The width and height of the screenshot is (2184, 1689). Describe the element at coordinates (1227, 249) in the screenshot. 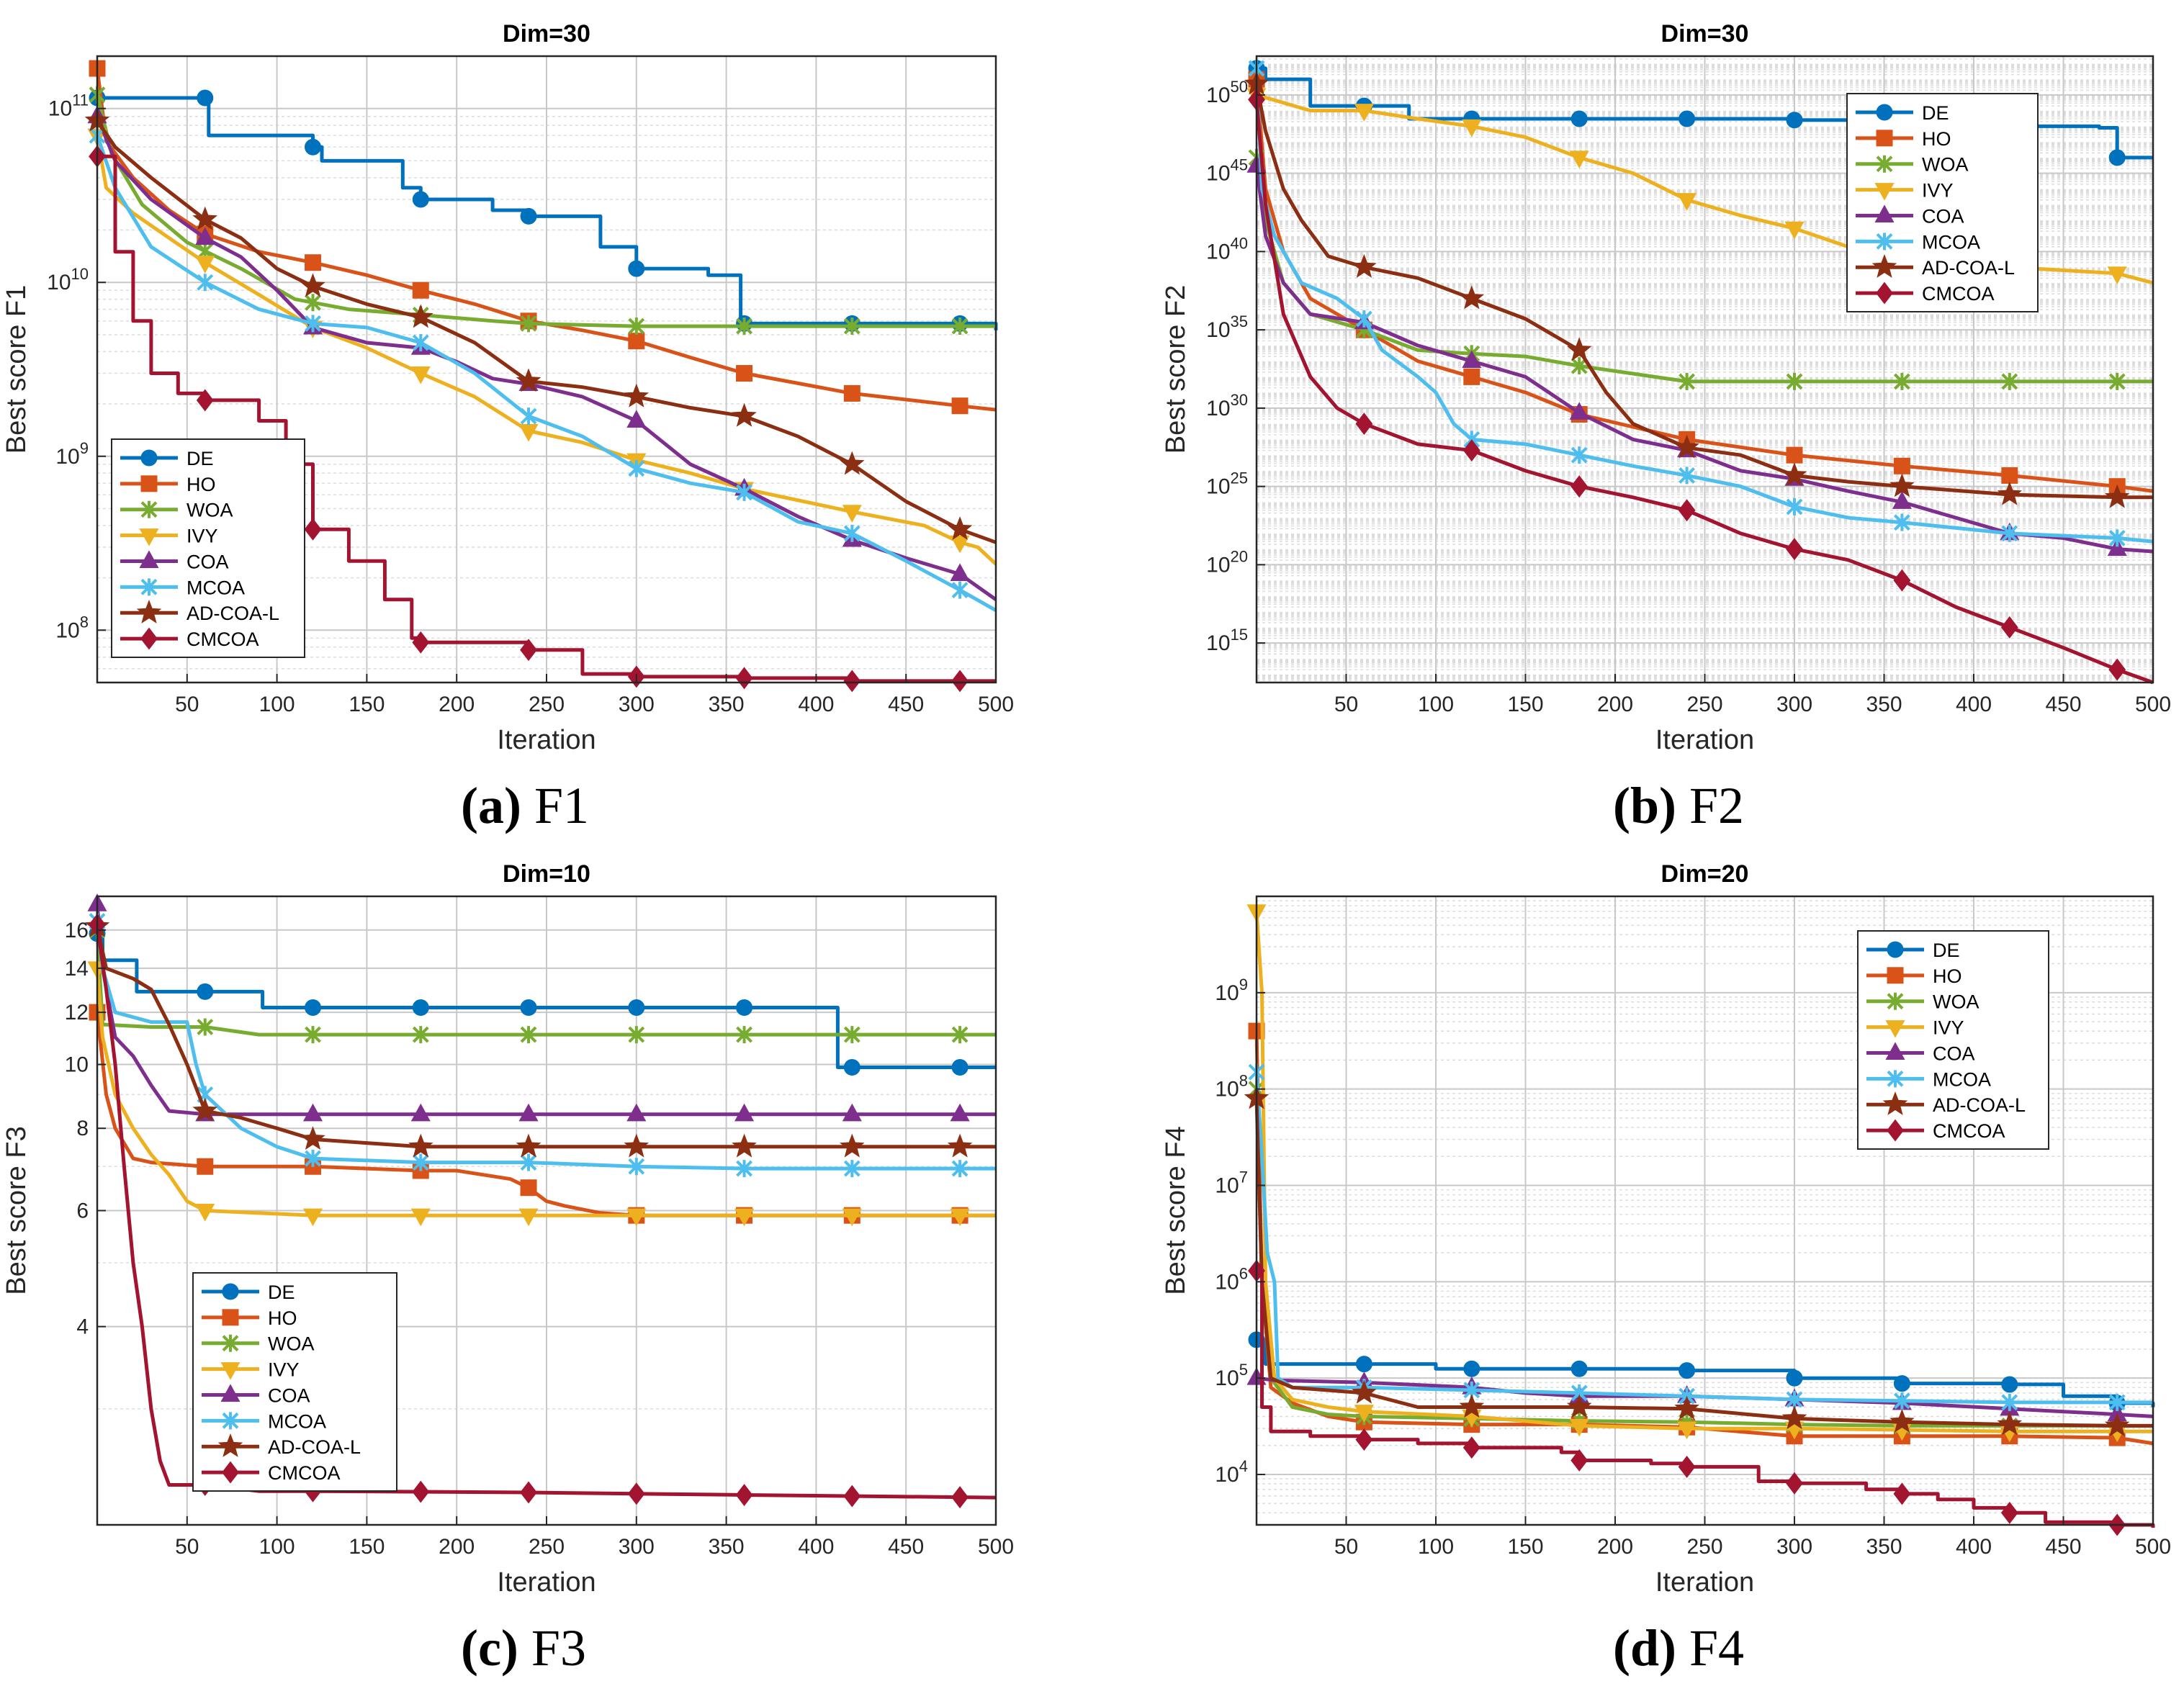

I see `y-tick-label: 1040` at that location.